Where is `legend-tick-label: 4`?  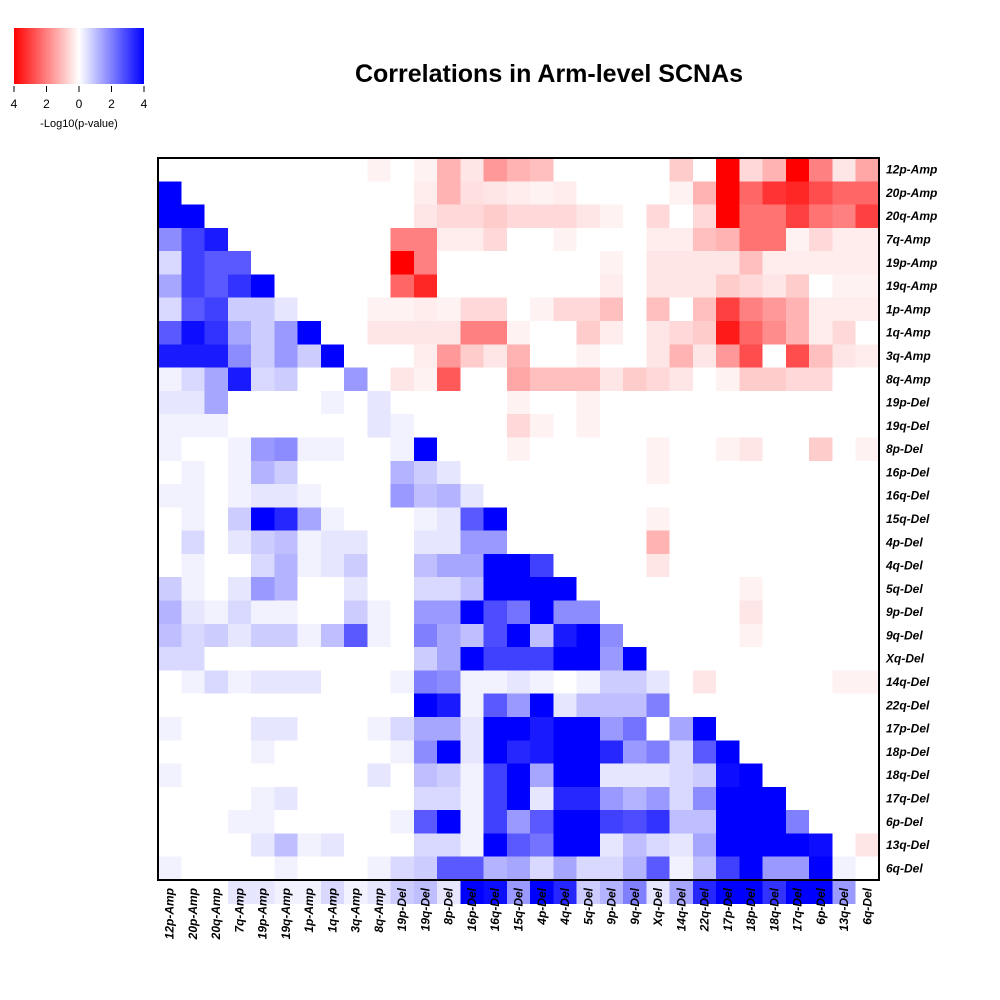 legend-tick-label: 4 is located at coordinates (144, 104).